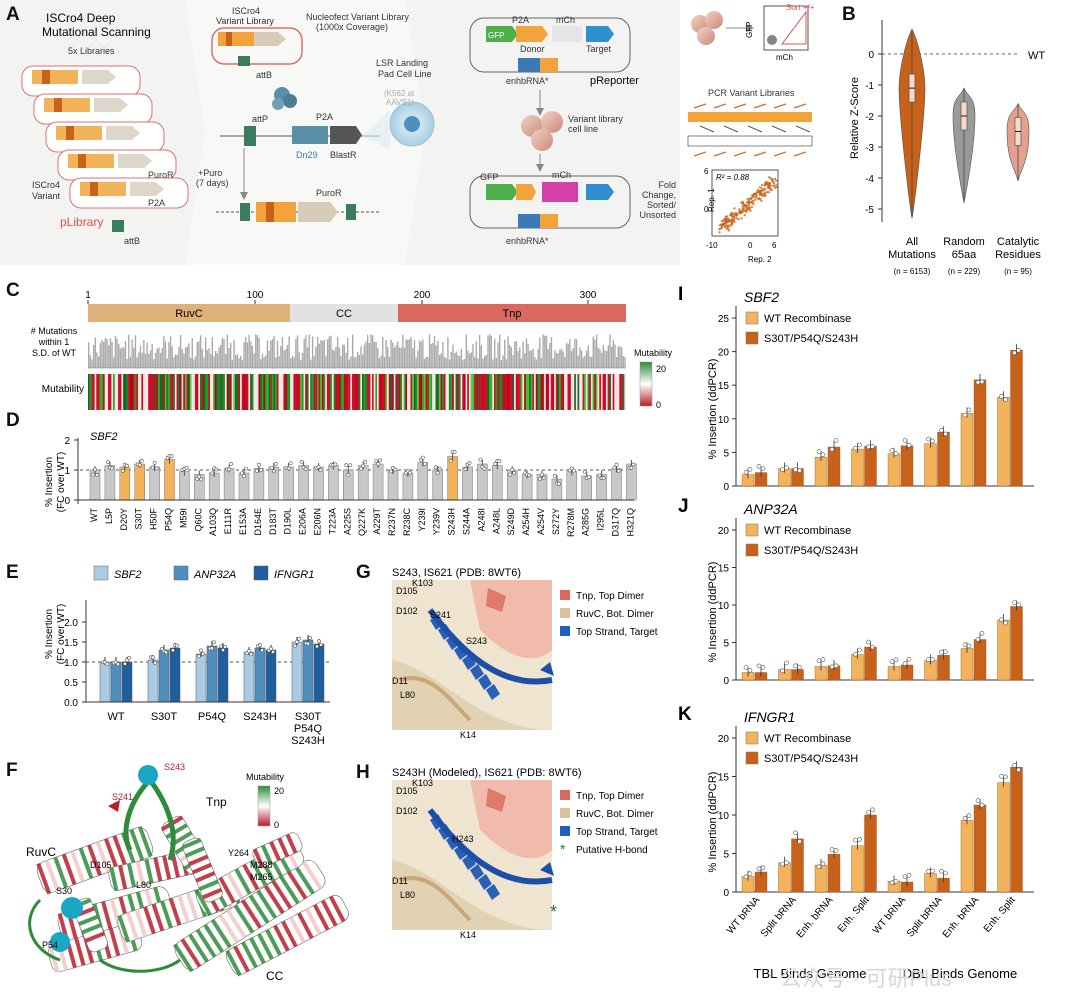  Describe the element at coordinates (1018, 242) in the screenshot. I see `b-category-label: Catalytic` at that location.